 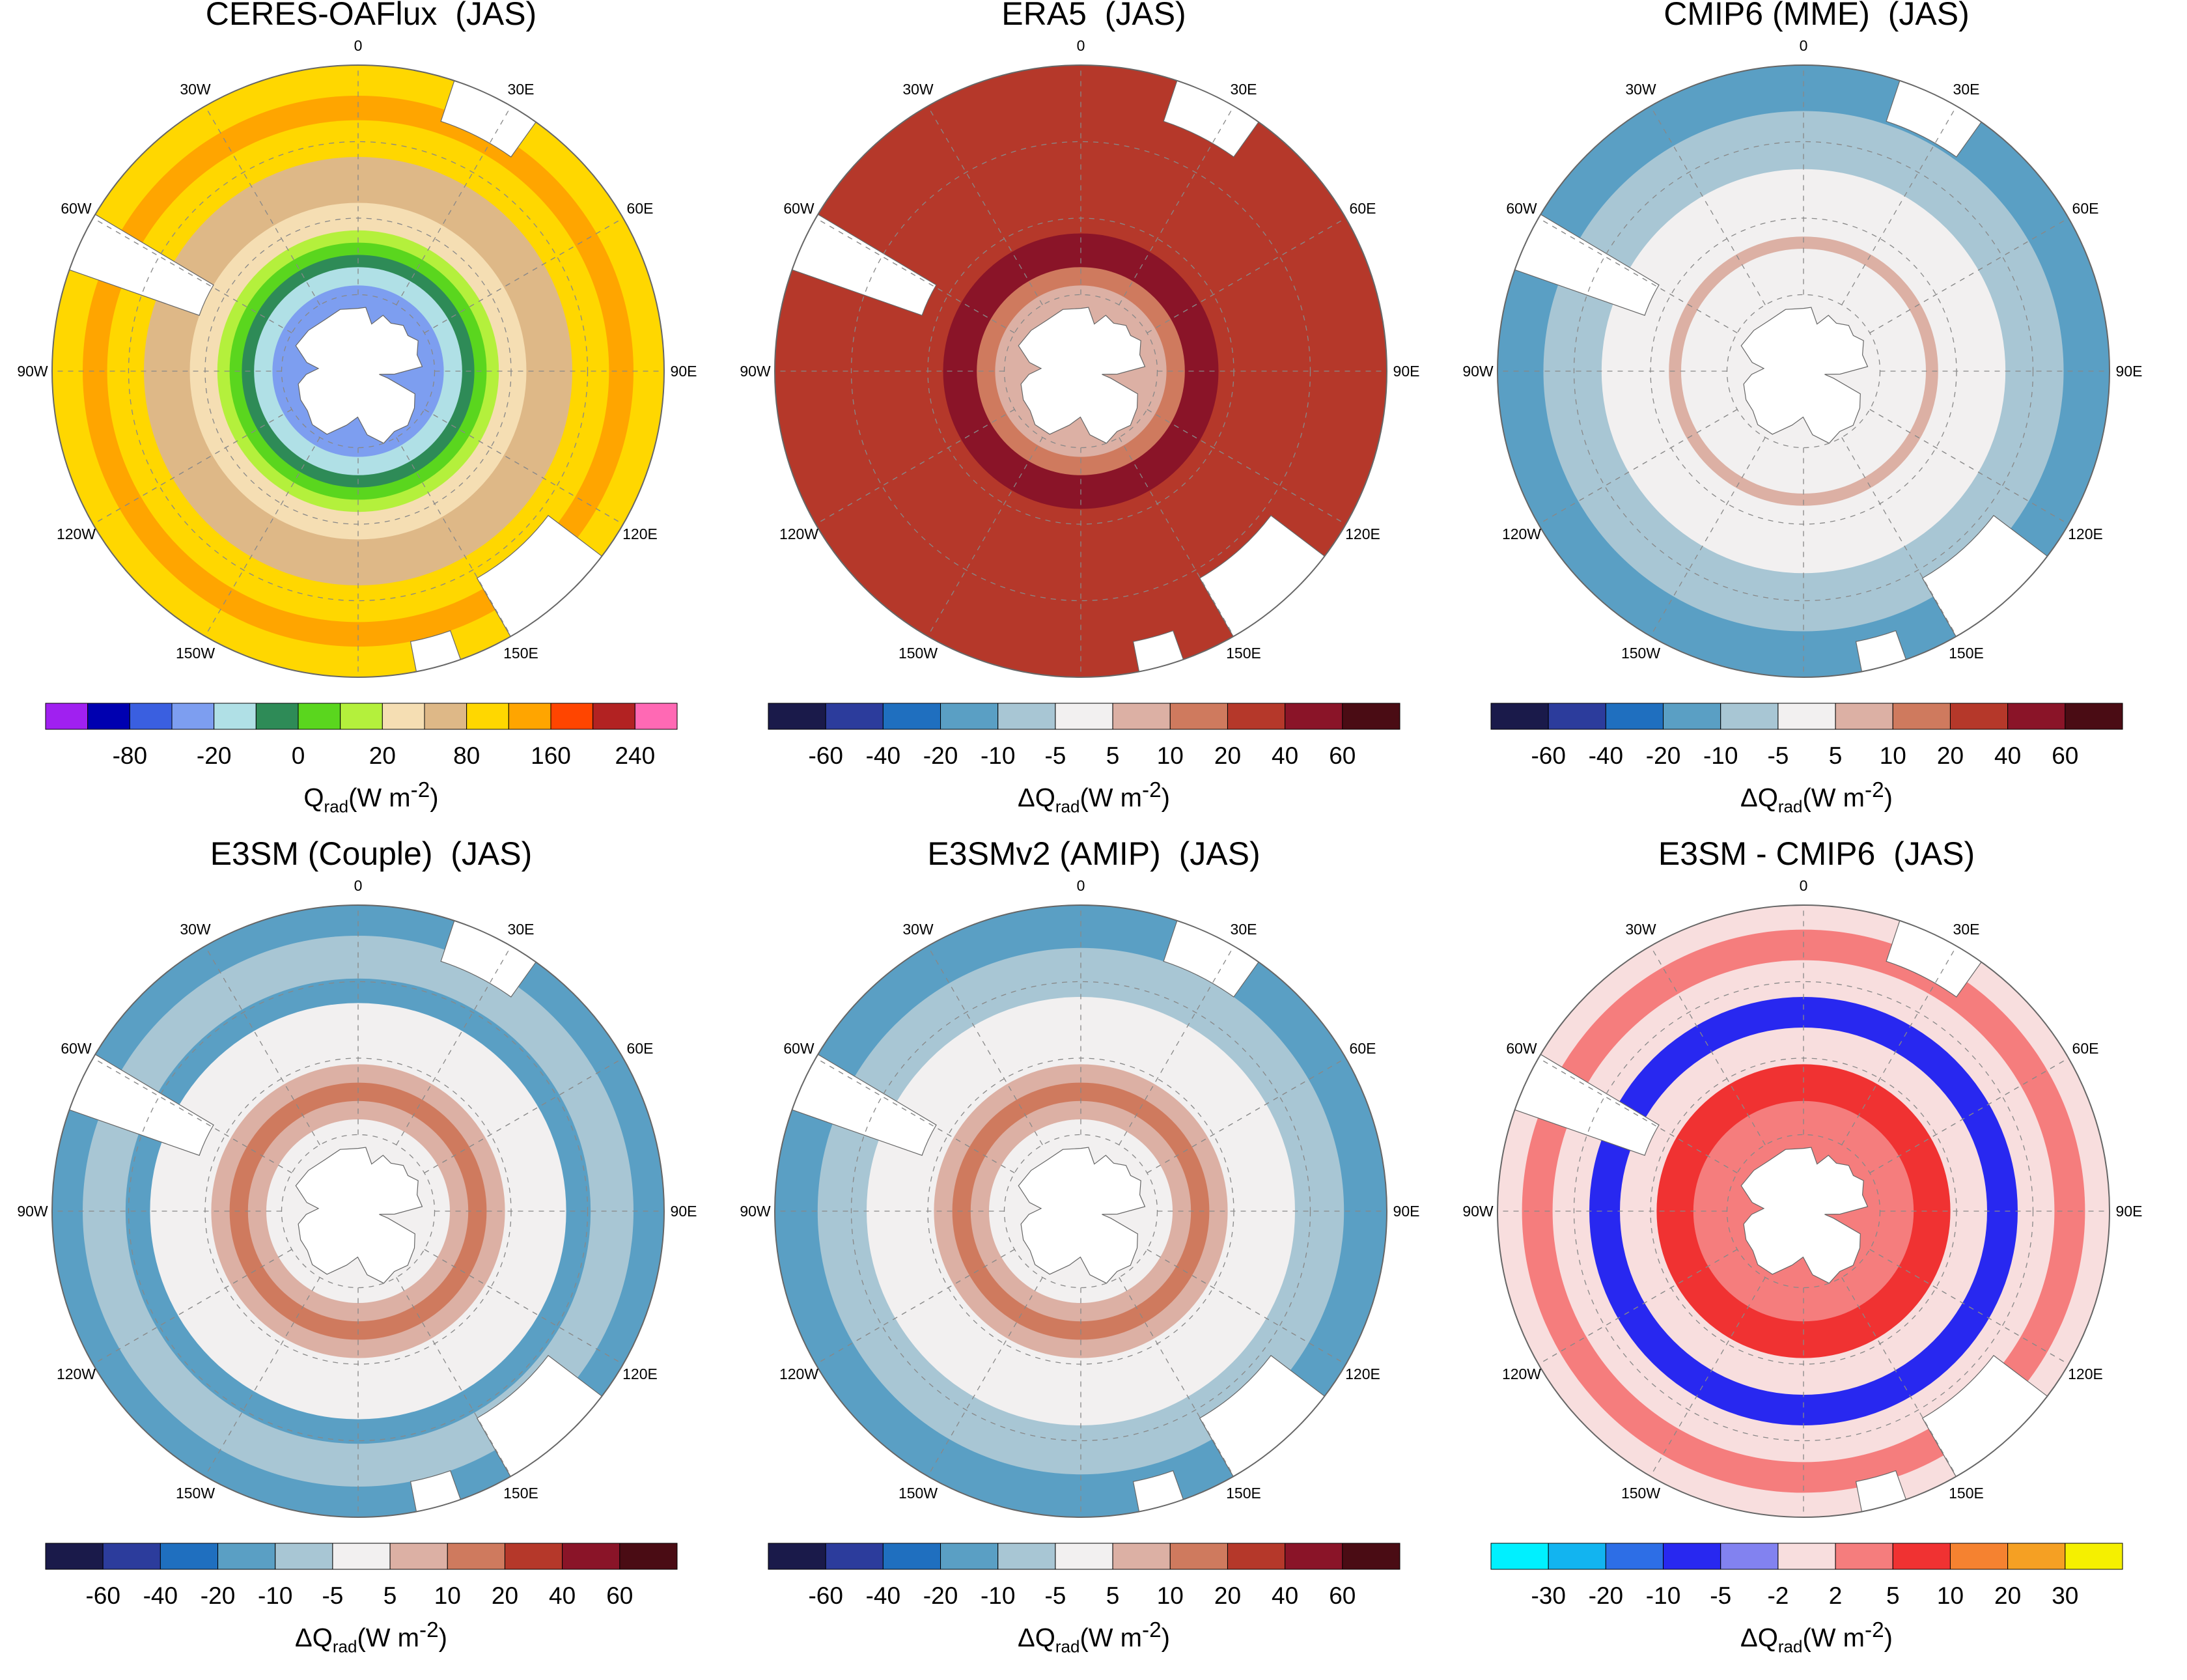 I want to click on colorbar-tick-label: 5, so click(x=390, y=1596).